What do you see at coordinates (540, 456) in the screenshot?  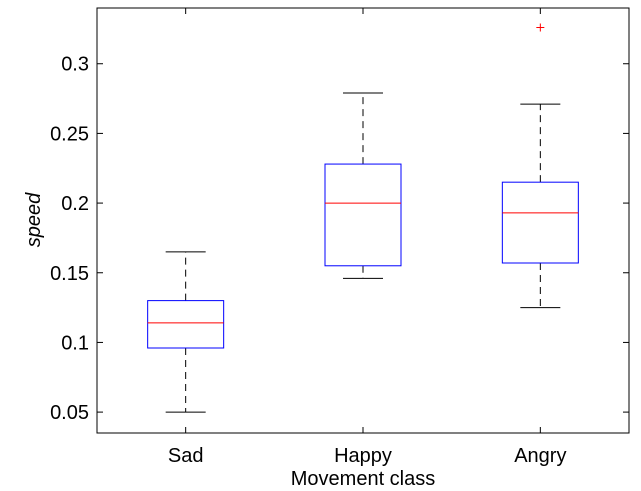 I see `x-tick-label-angry: Angry` at bounding box center [540, 456].